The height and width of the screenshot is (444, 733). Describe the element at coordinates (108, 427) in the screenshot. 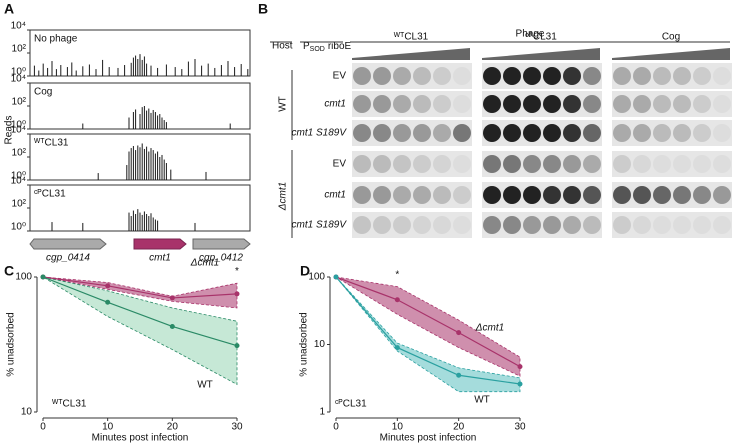

I see `x-tick-label: 10` at that location.